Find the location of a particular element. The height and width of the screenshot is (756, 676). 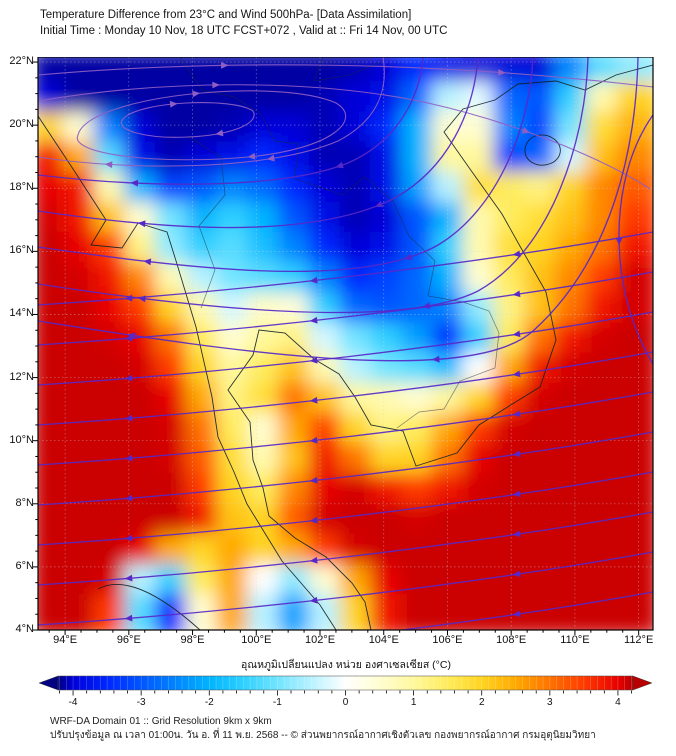

lat-tick-label: 6°N is located at coordinates (24, 565).